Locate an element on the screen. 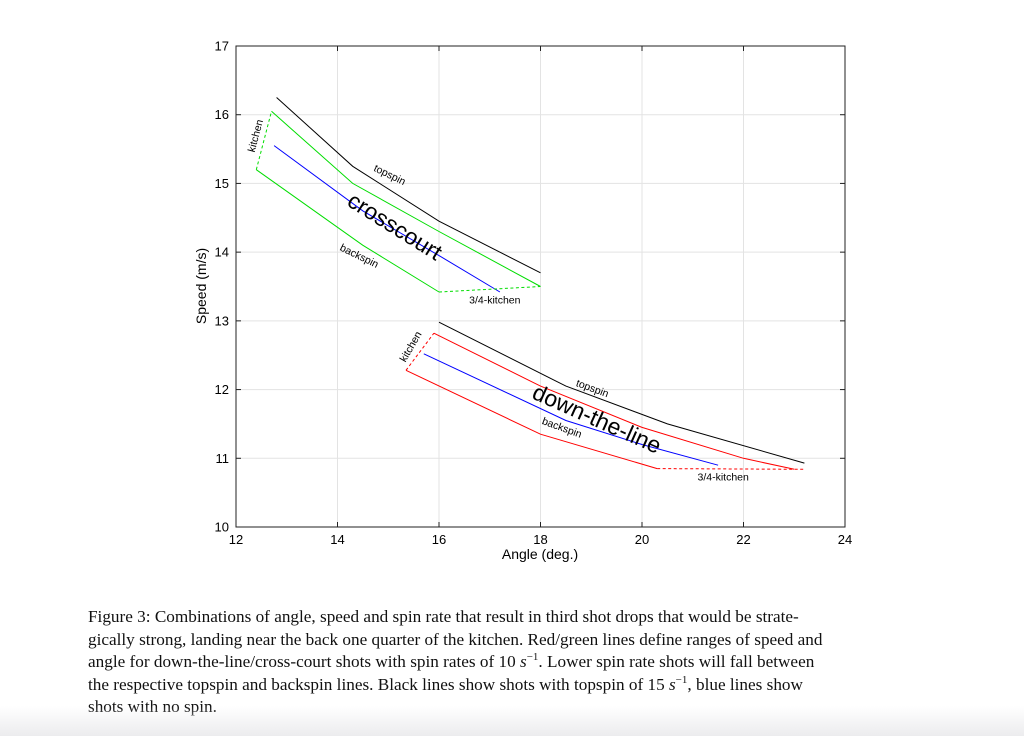 The height and width of the screenshot is (736, 1024). x-tick-label: 18 is located at coordinates (540, 539).